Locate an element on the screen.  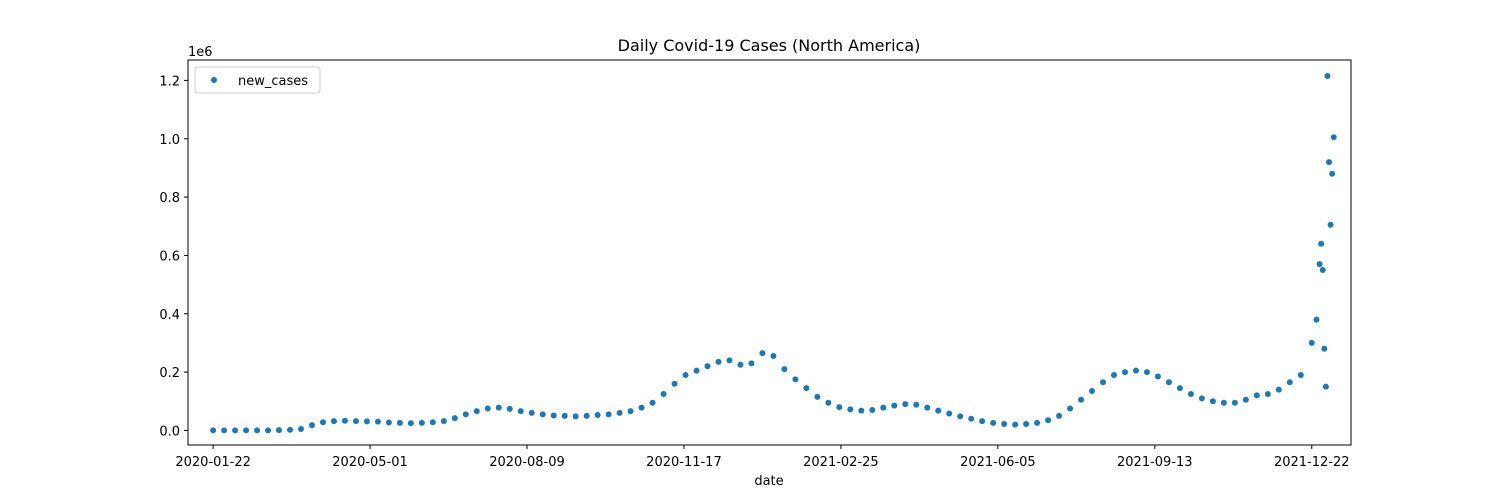
chart-title: Daily Covid-19 Cases (North America) is located at coordinates (769, 45).